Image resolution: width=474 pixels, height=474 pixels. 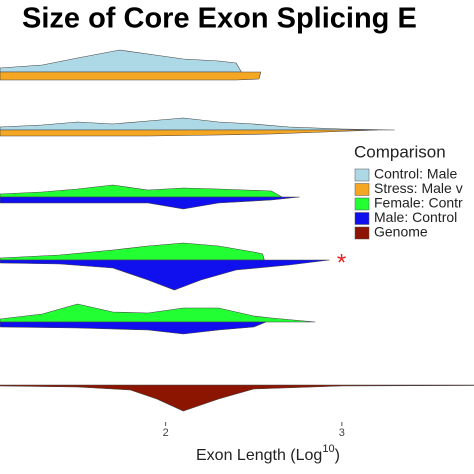 What do you see at coordinates (401, 232) in the screenshot?
I see `legend-label: Genome` at bounding box center [401, 232].